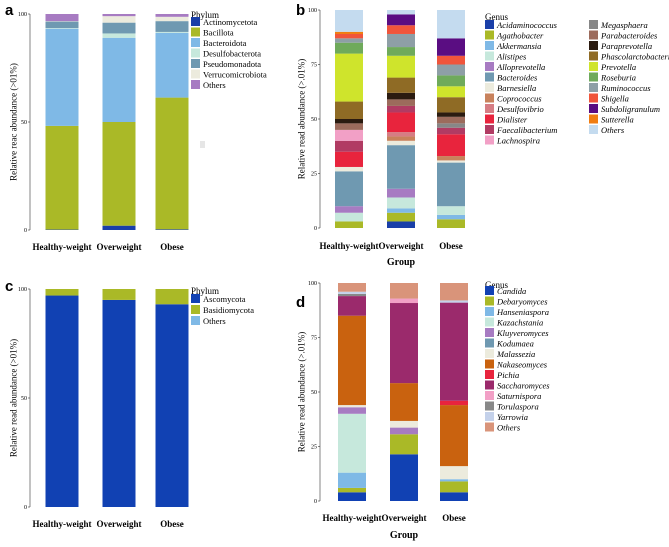  I want to click on legend-item-label: Faecalibacterium, so click(526, 130).